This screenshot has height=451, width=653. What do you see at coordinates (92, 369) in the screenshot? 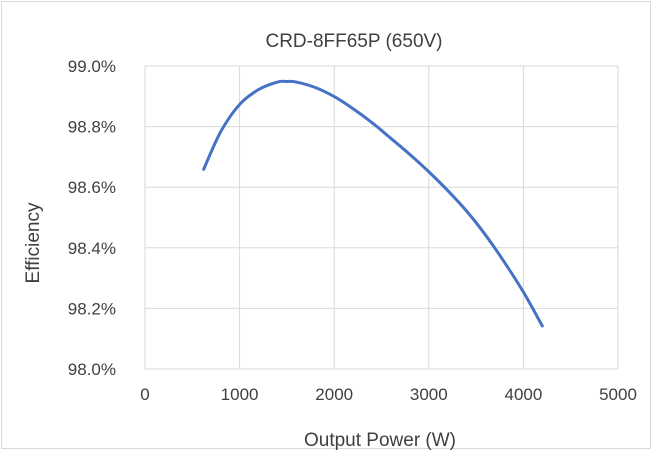
I see `y-tick-label: 98.0%` at bounding box center [92, 369].